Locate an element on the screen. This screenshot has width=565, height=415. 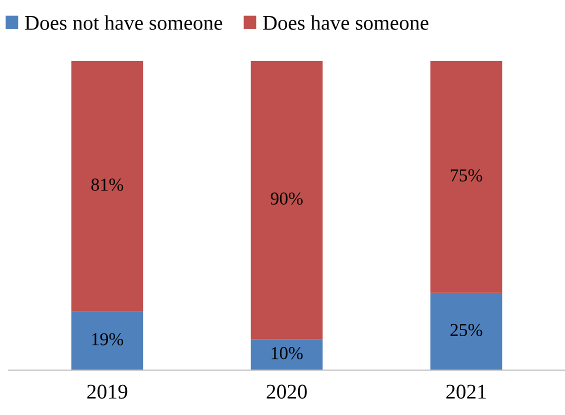
data-label: 81% is located at coordinates (107, 184).